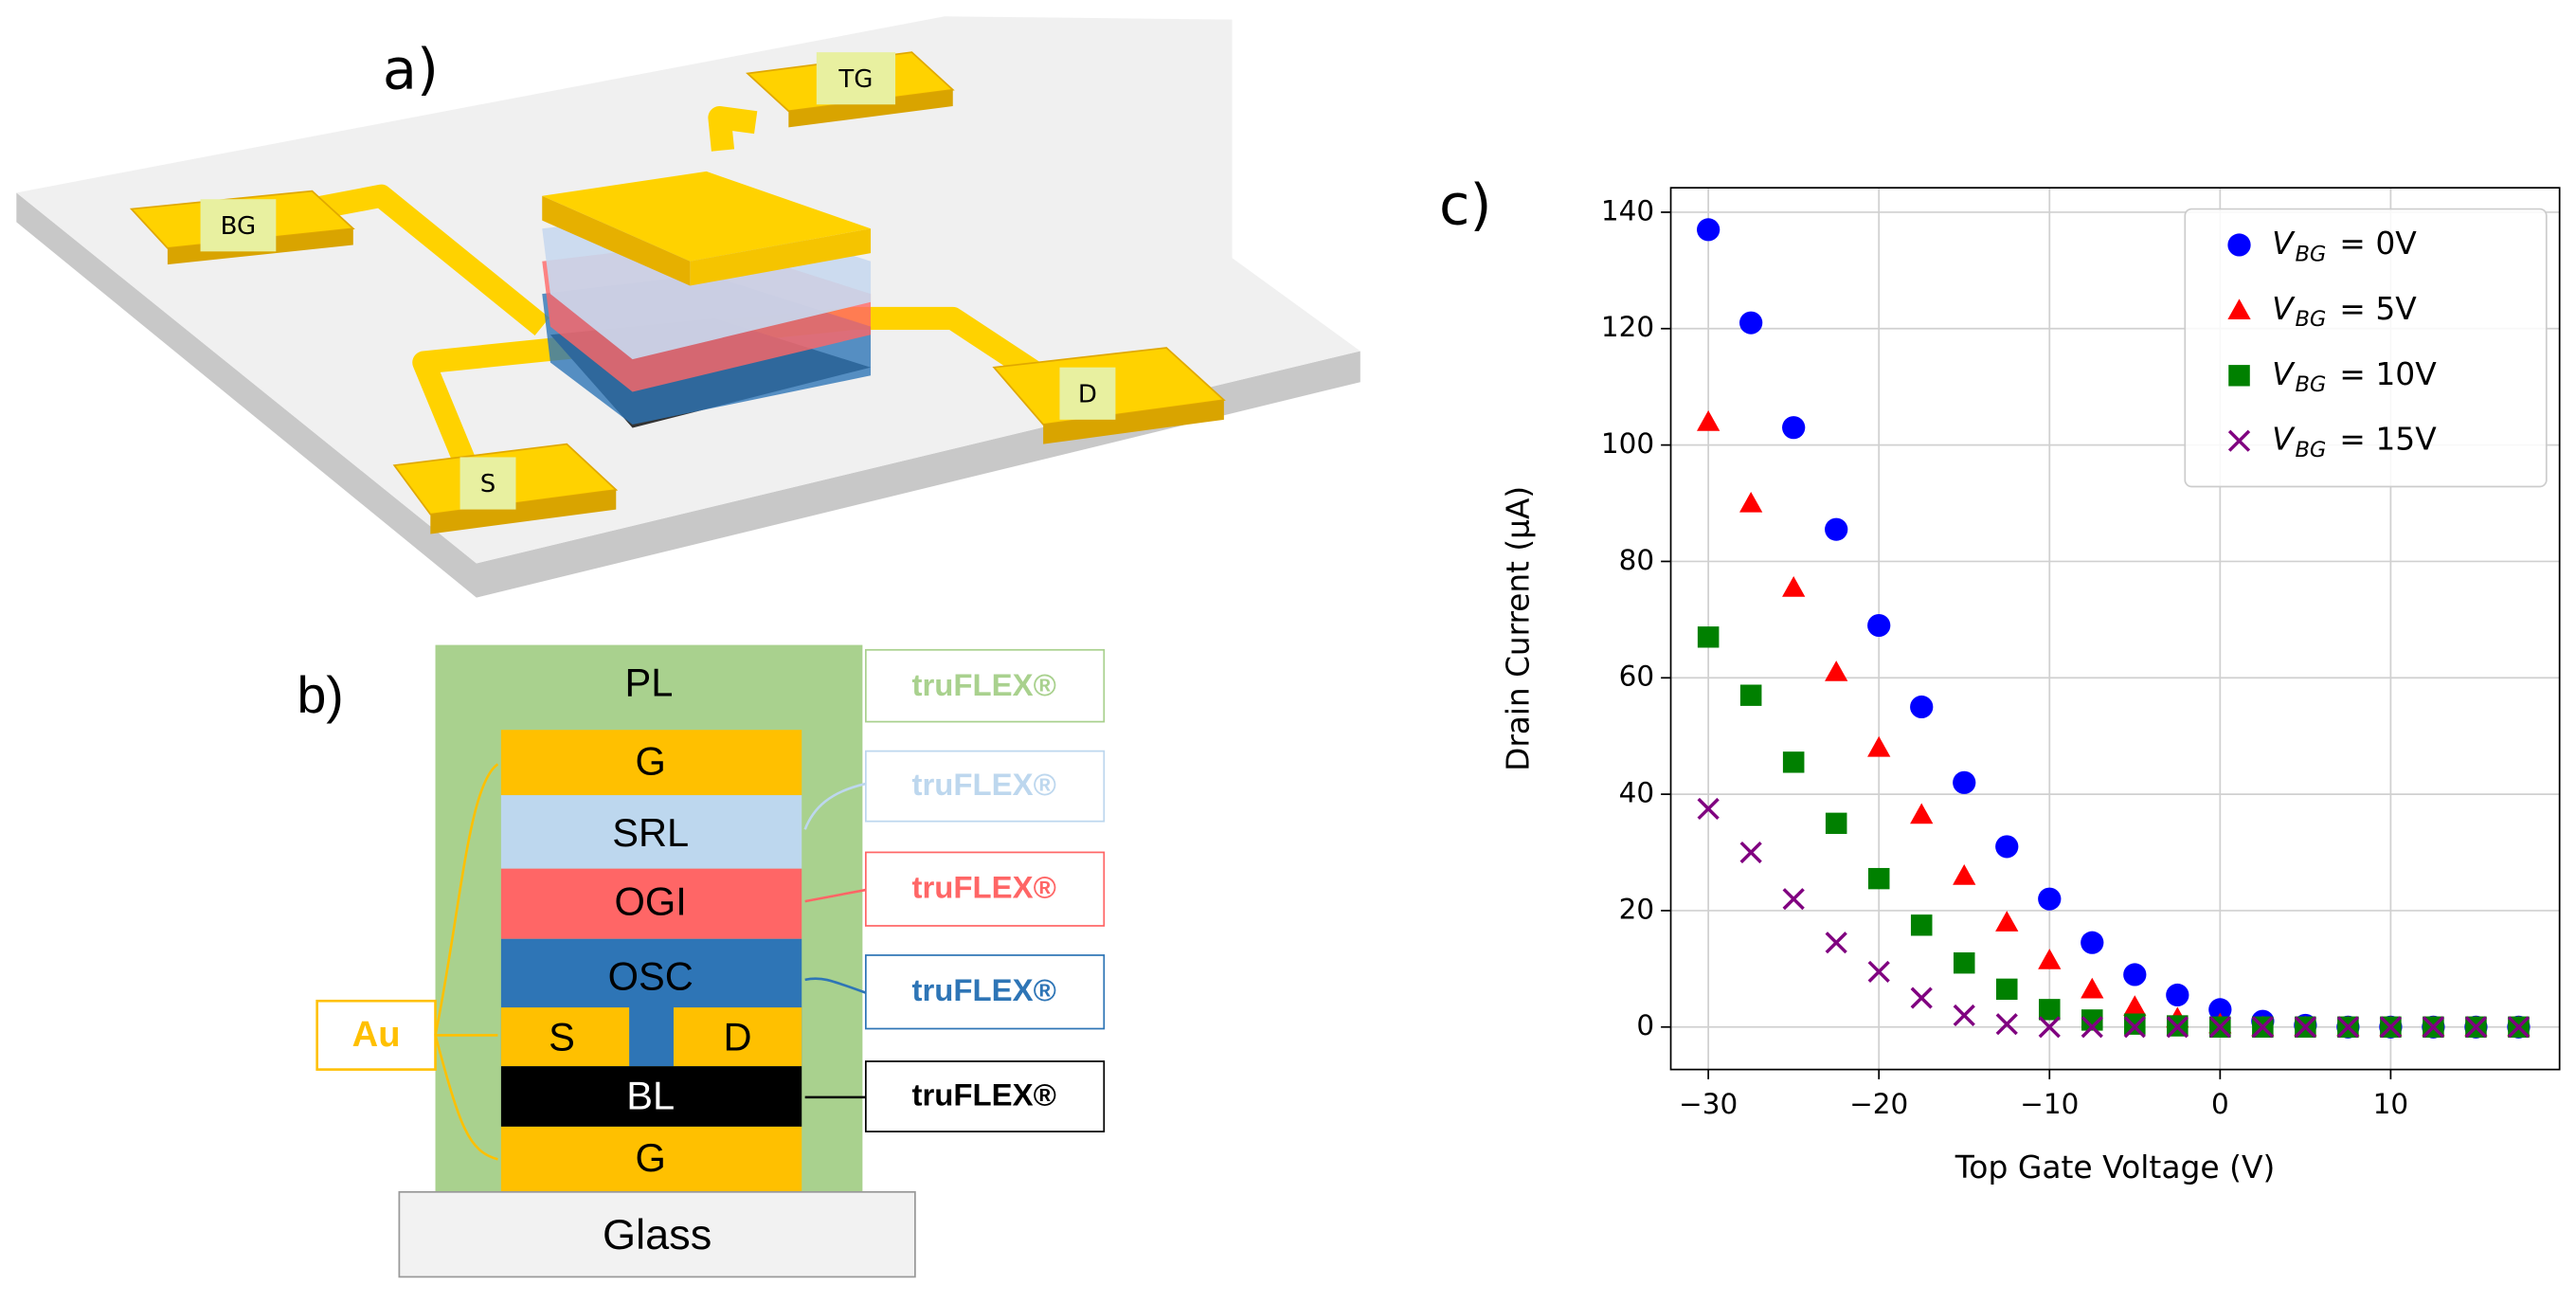 The width and height of the screenshot is (2576, 1303). What do you see at coordinates (1878, 1104) in the screenshot?
I see `x-tick-label: −20` at bounding box center [1878, 1104].